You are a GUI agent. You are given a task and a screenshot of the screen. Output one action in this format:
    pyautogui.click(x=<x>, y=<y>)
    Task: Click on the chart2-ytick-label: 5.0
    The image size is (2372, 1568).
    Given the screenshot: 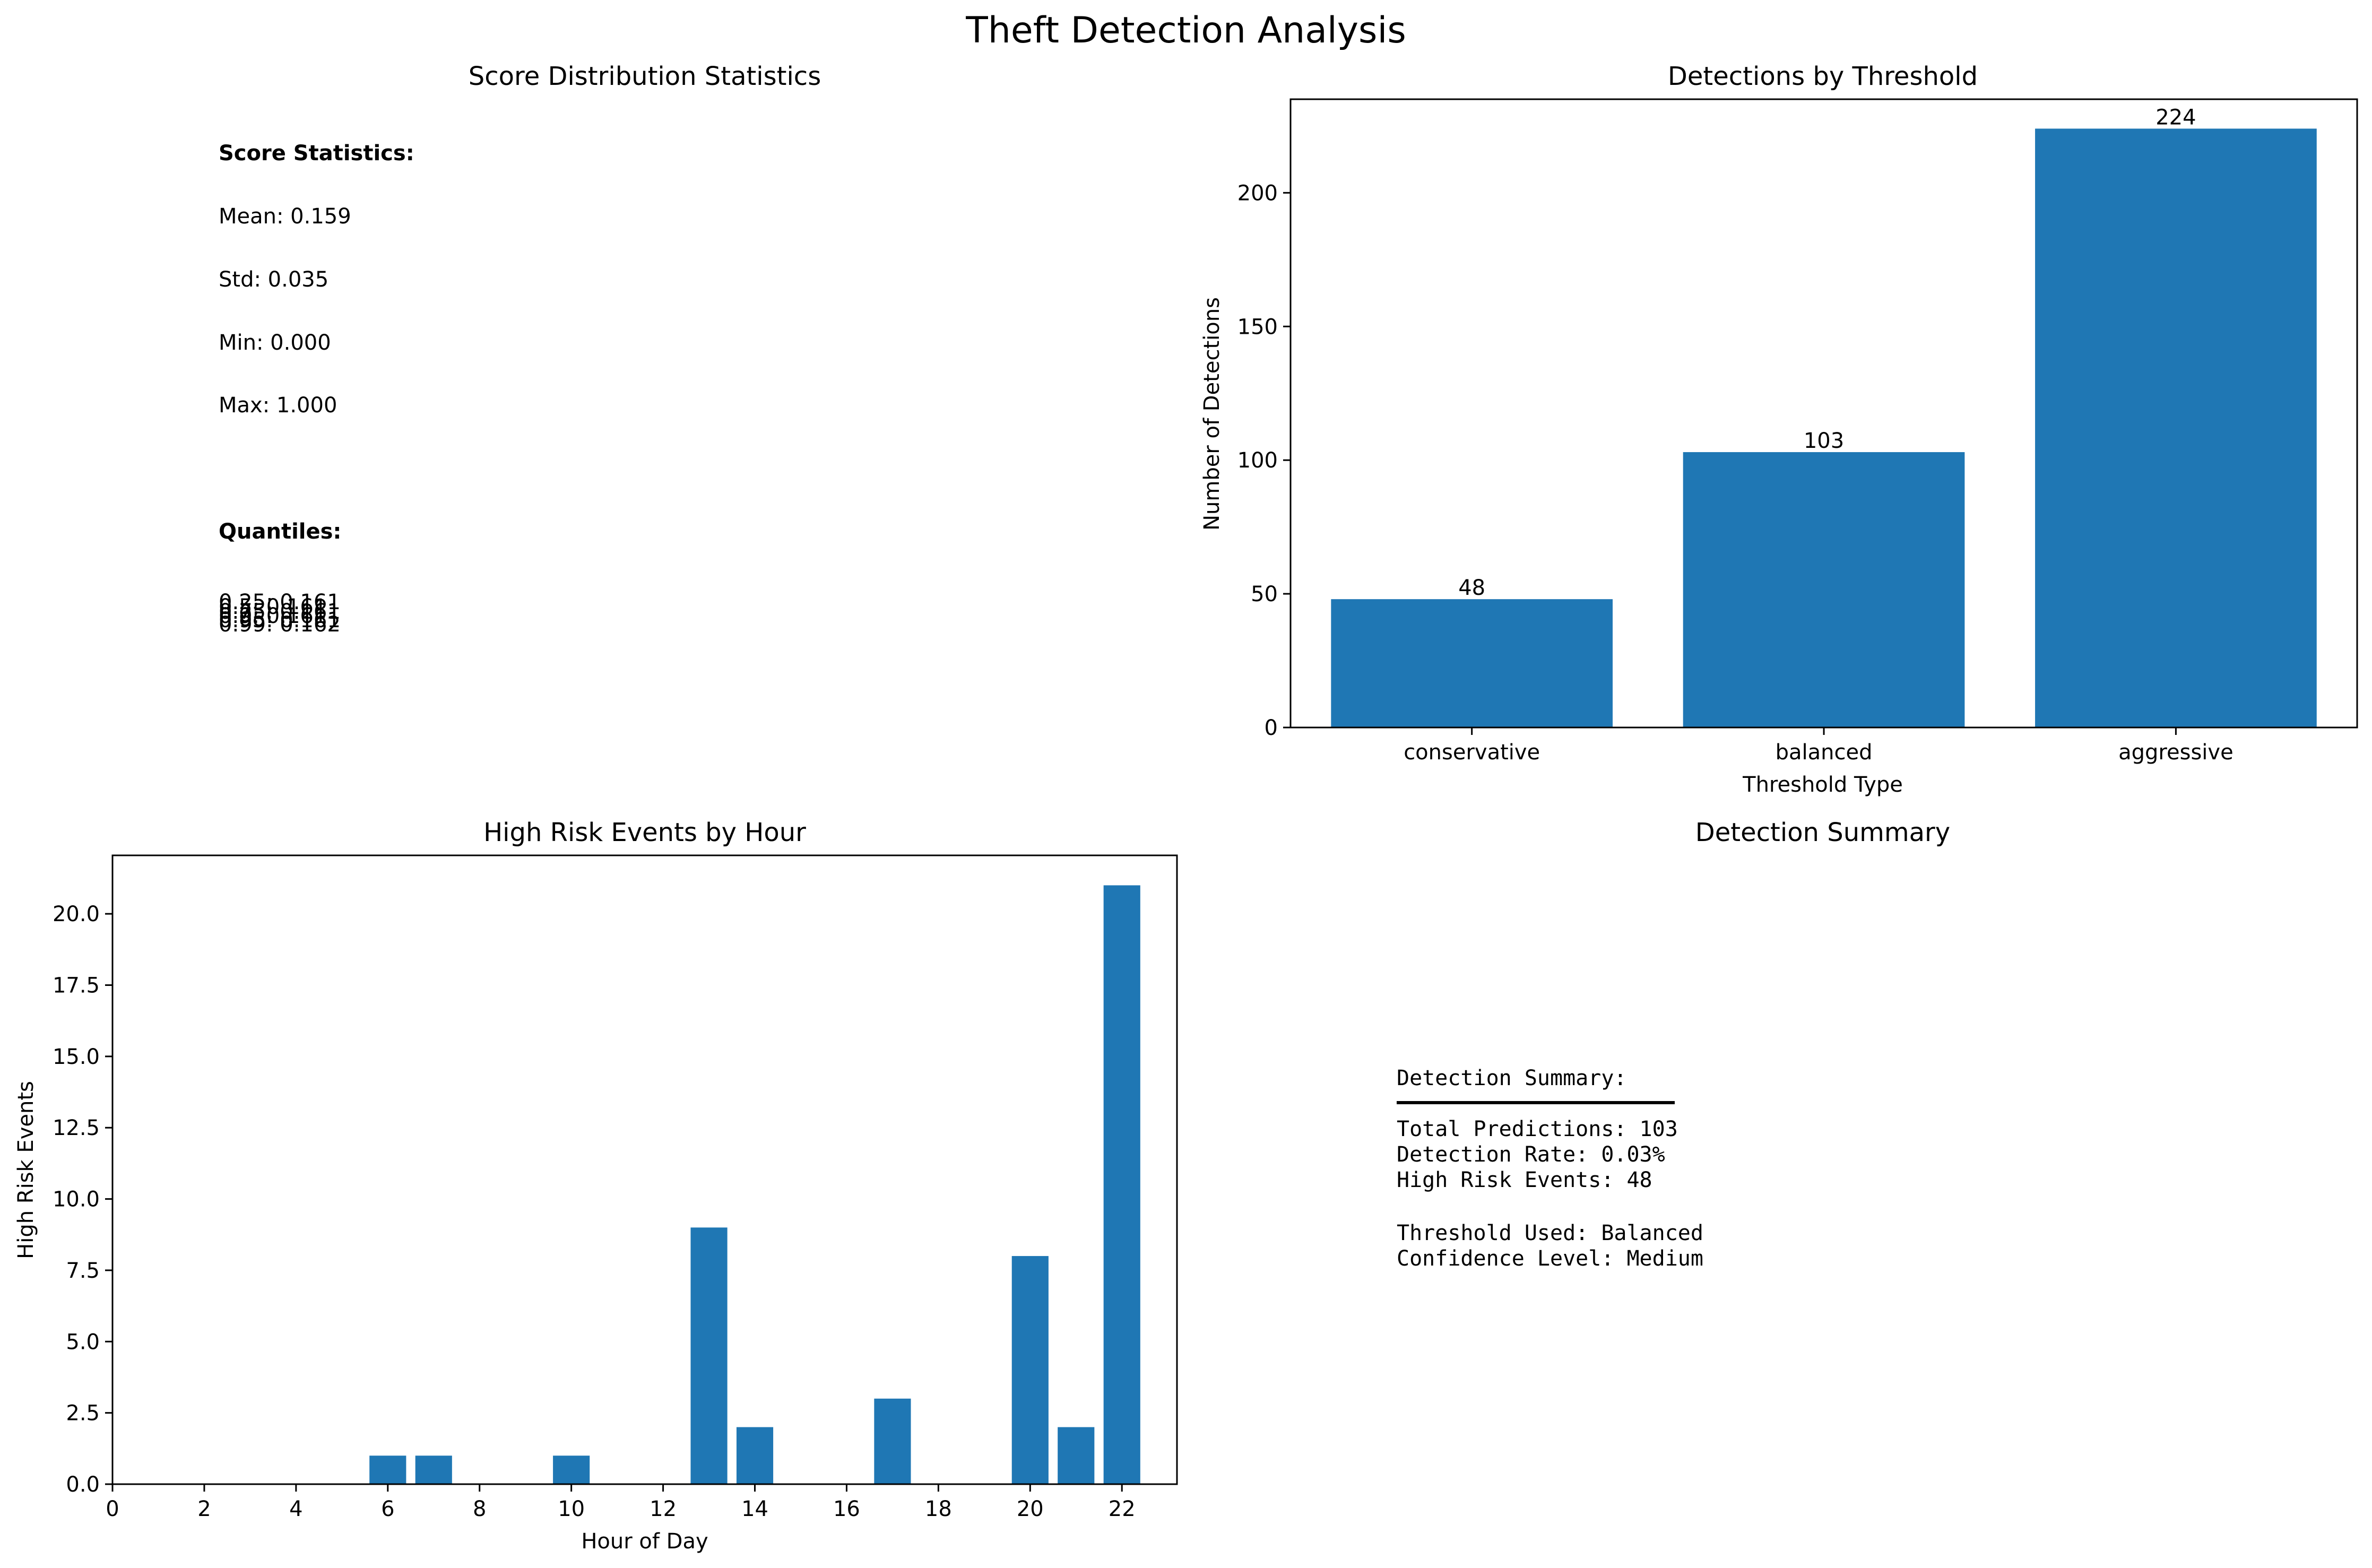 What is the action you would take?
    pyautogui.click(x=83, y=1342)
    